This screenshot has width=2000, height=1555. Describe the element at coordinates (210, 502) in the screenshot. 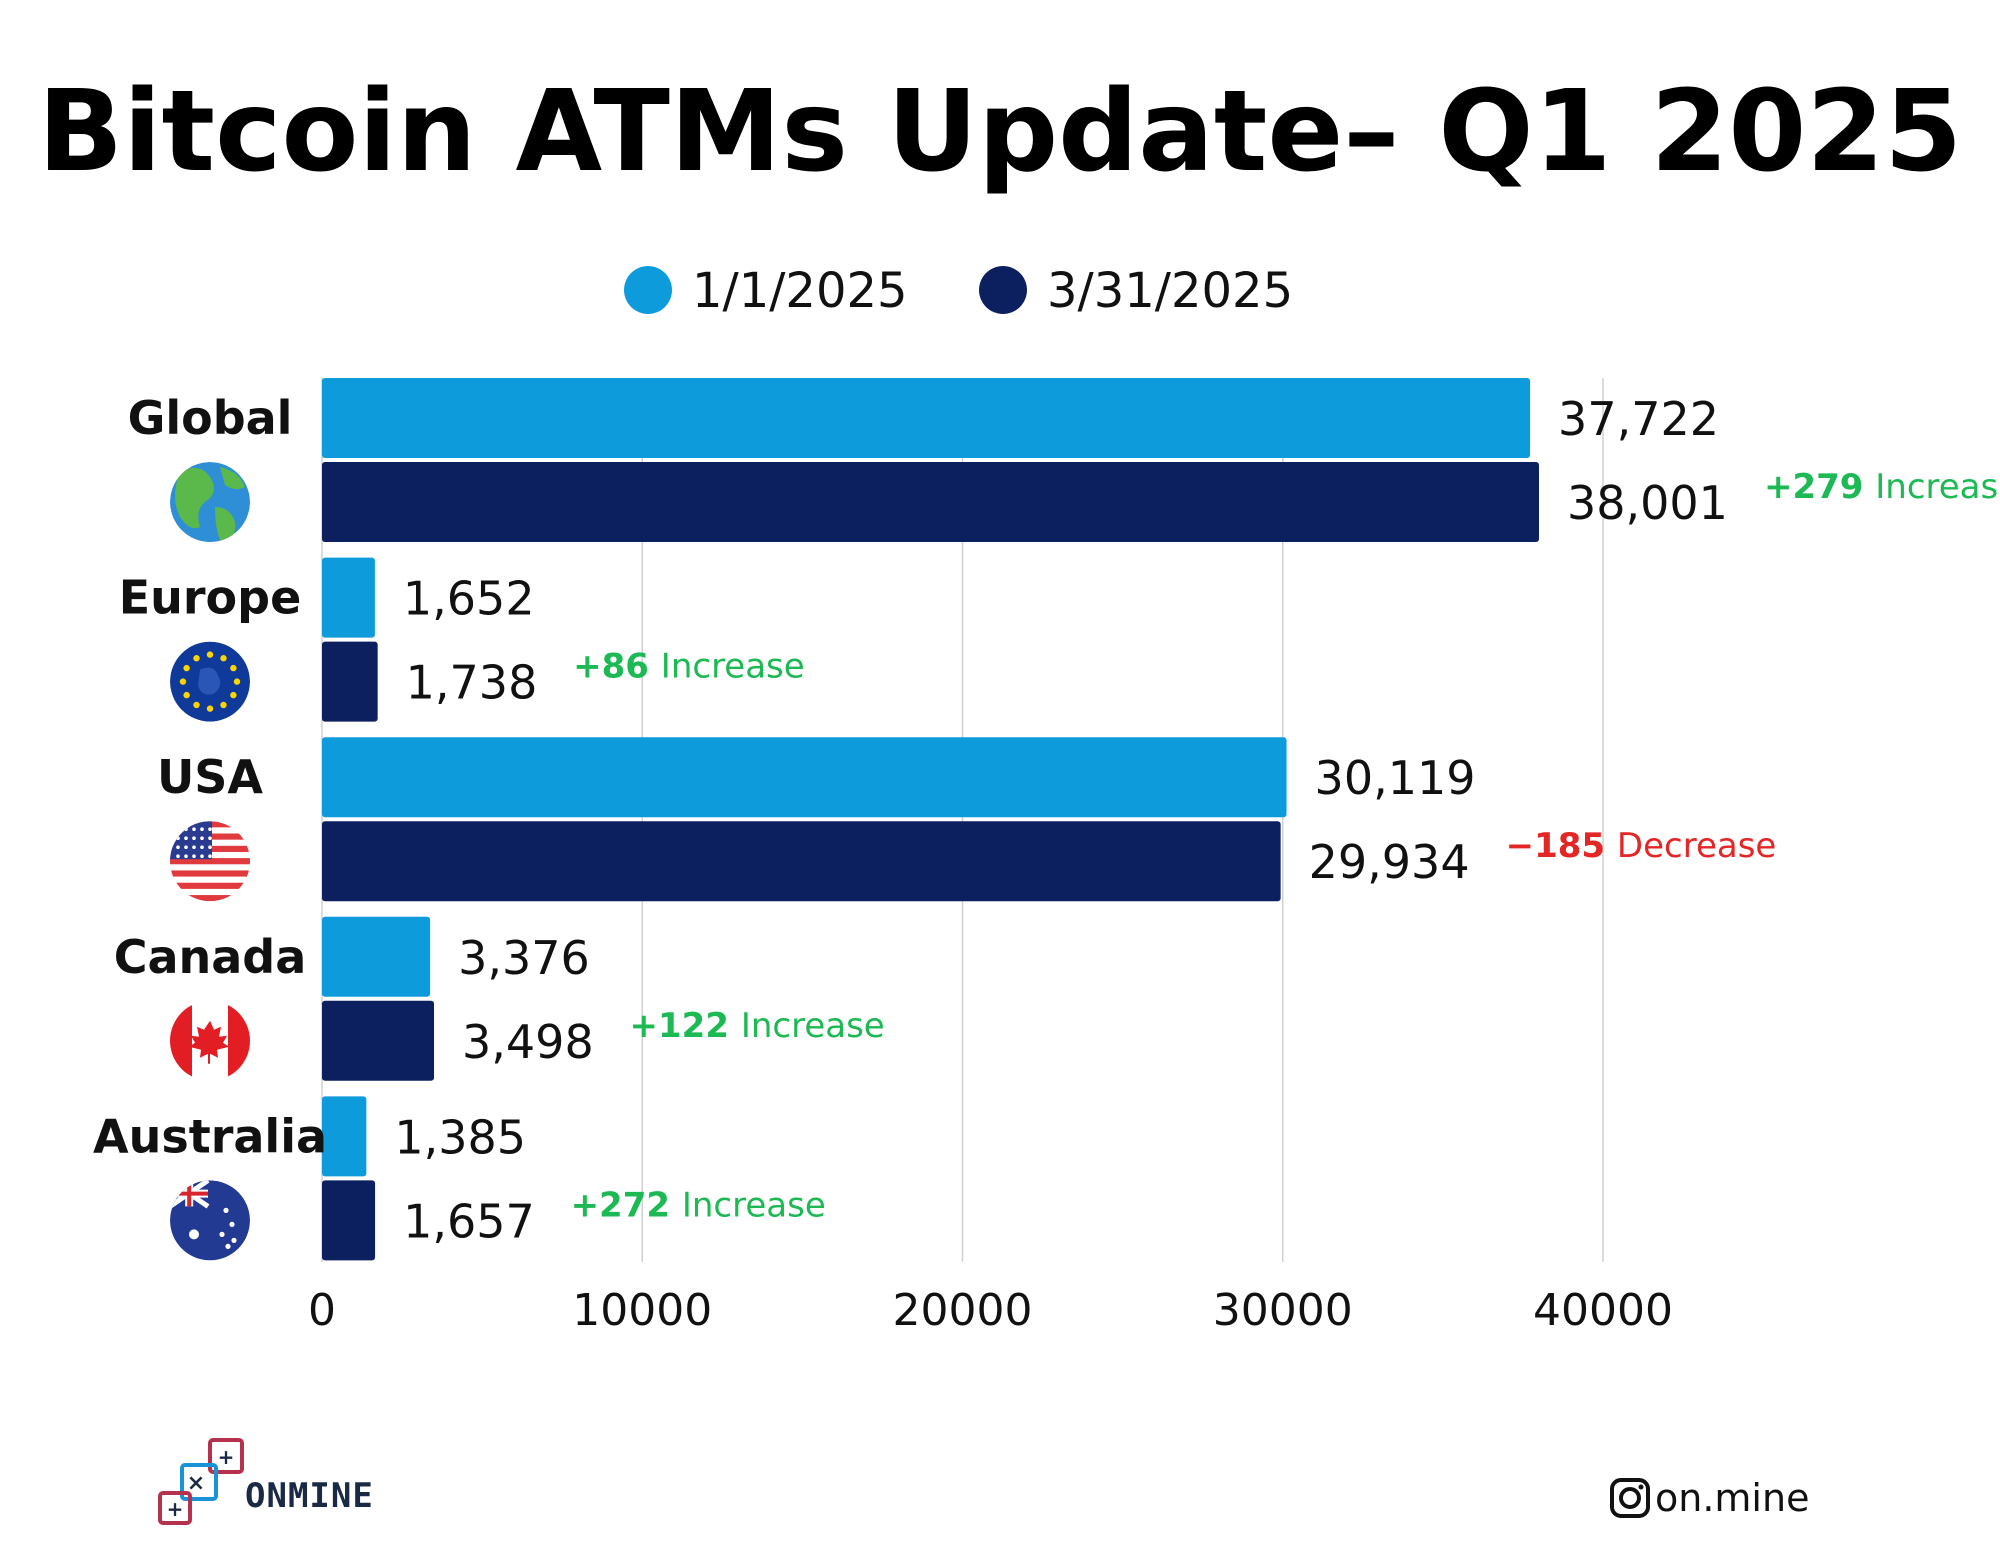

I see `globe-icon` at that location.